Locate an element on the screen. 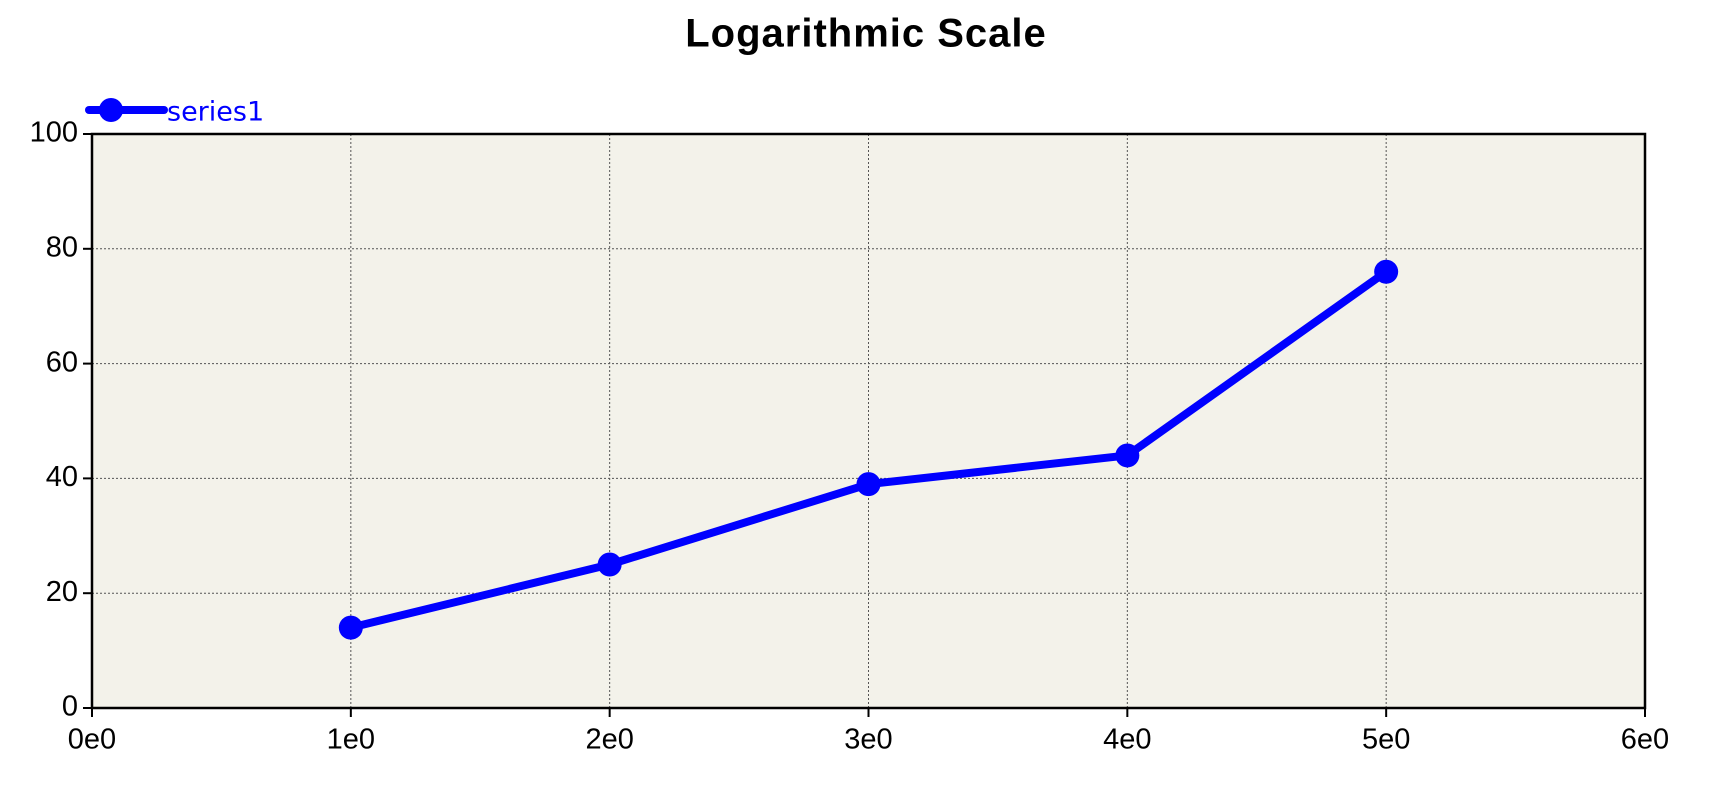  x-tick-label: 4e0 is located at coordinates (1127, 740).